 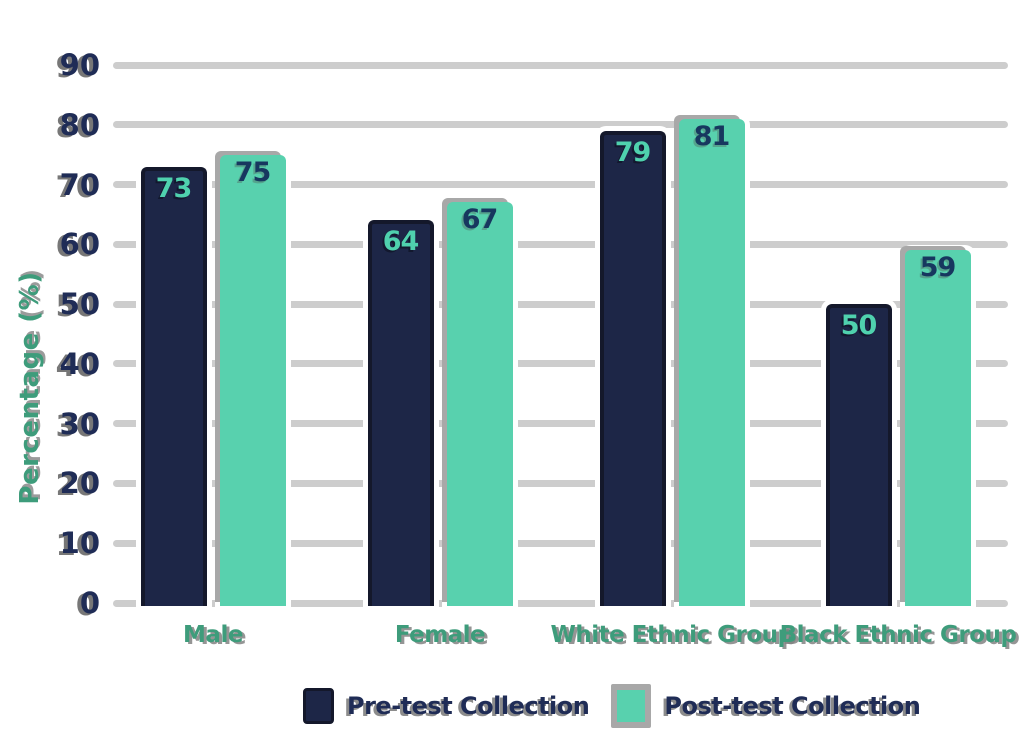 What do you see at coordinates (898, 635) in the screenshot?
I see `x-category-label: Black Ethnic Group` at bounding box center [898, 635].